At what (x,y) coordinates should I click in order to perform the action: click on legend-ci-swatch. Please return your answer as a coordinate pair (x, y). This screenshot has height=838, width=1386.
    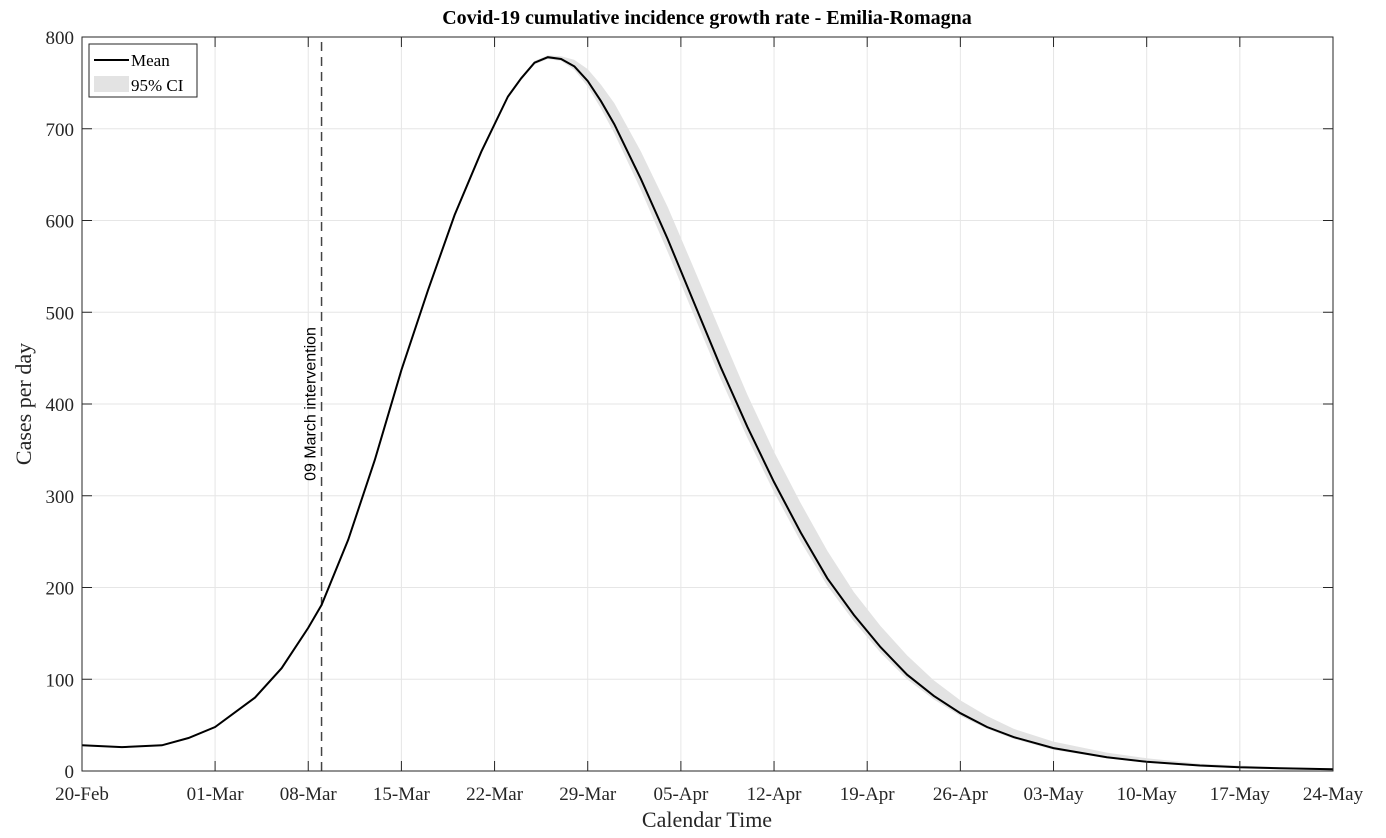
    Looking at the image, I should click on (111, 84).